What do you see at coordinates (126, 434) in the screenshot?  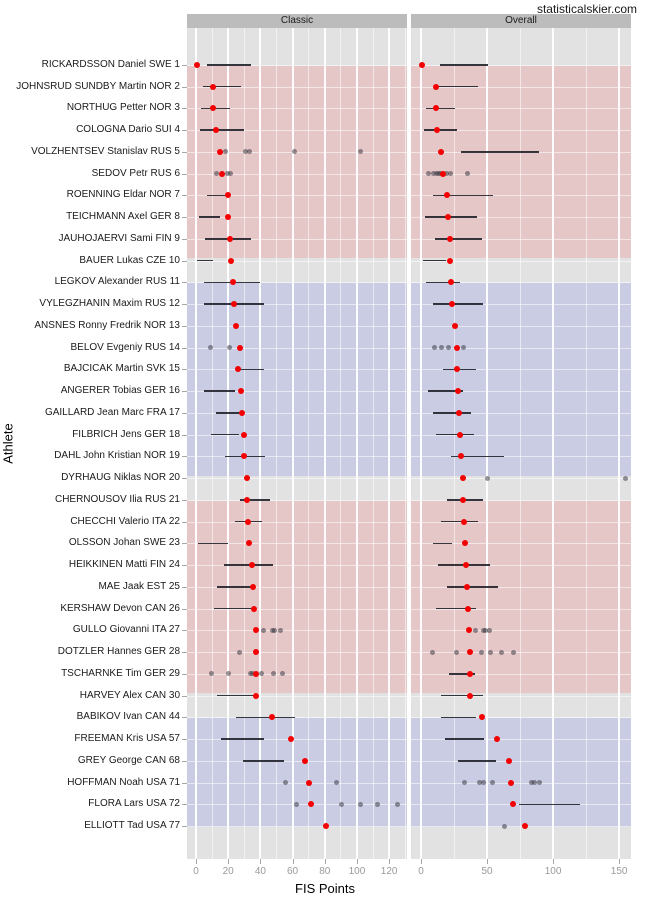 I see `athlete-label: FILBRICH Jens GER 18` at bounding box center [126, 434].